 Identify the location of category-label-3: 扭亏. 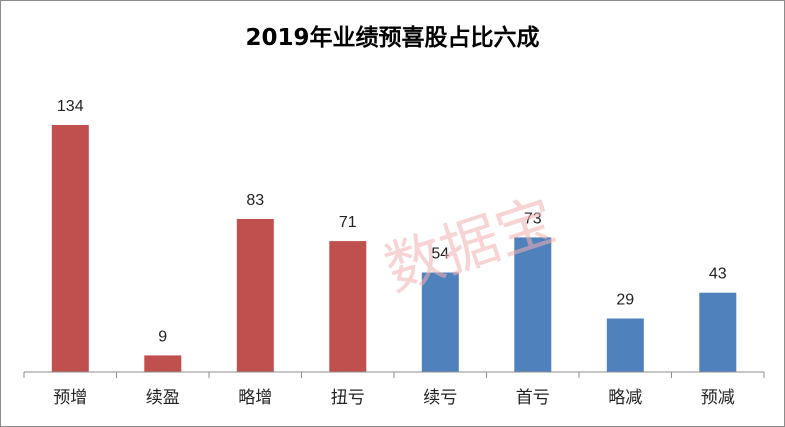
(348, 398).